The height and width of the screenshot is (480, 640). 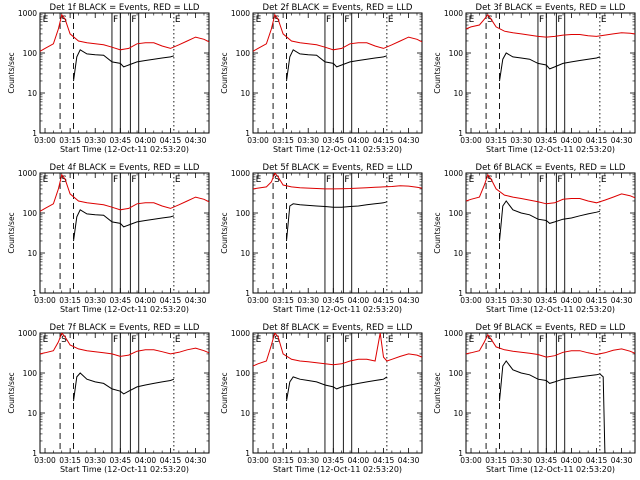 I want to click on chart-title: Det 3f BLACK = Events, RED = LLD, so click(x=551, y=8).